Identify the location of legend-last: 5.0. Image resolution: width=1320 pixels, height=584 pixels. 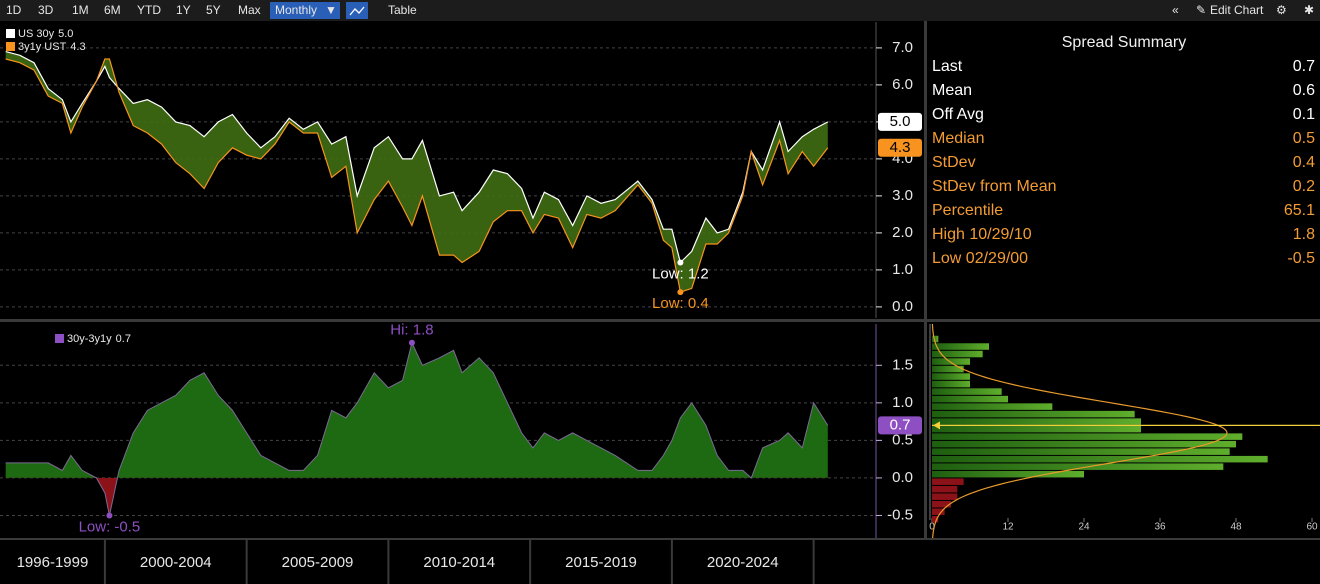
(65, 34).